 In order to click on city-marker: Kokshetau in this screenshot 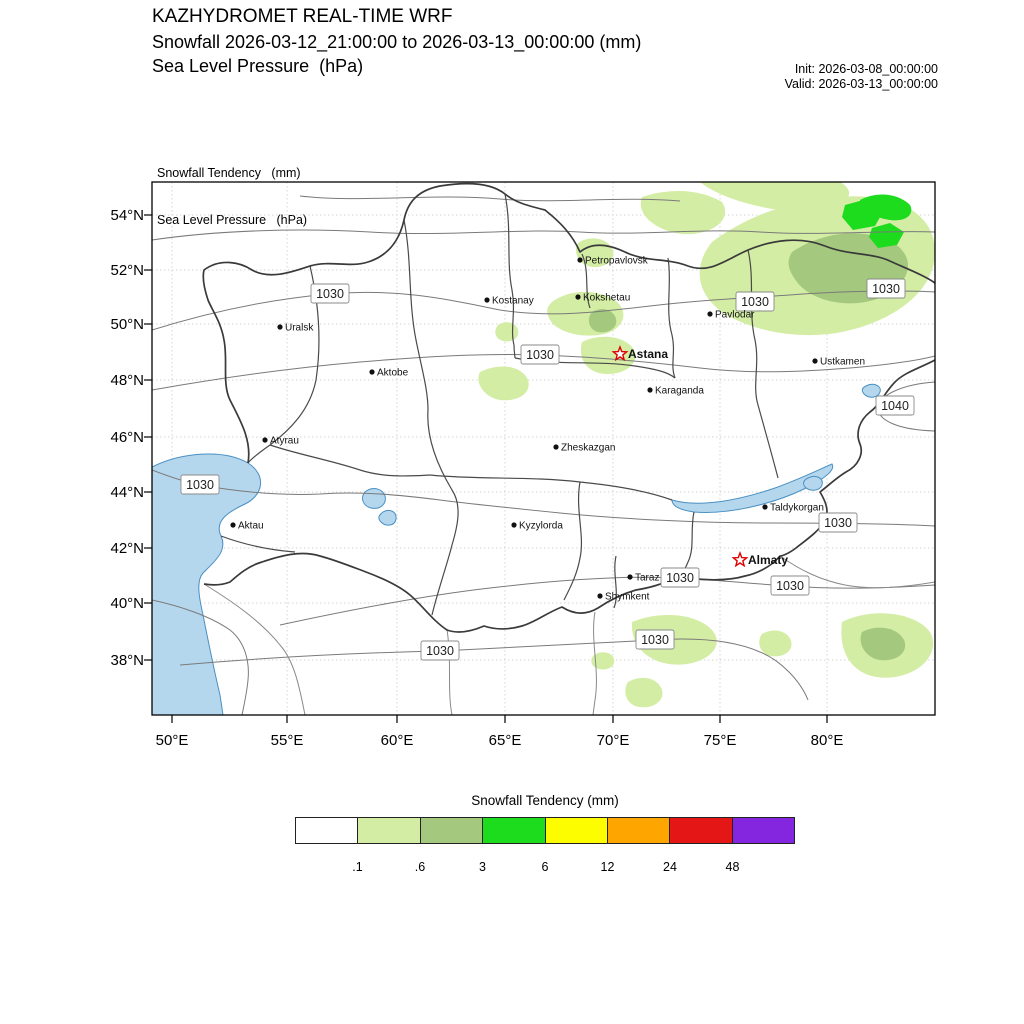, I will do `click(602, 298)`.